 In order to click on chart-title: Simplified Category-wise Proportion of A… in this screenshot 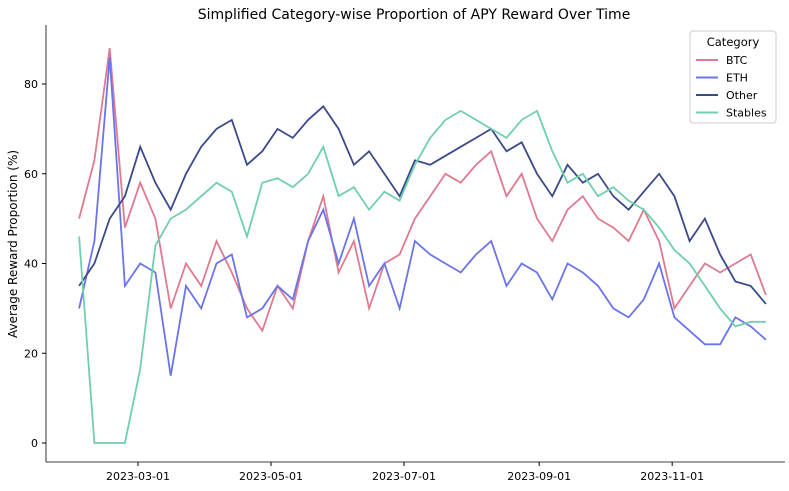, I will do `click(414, 15)`.